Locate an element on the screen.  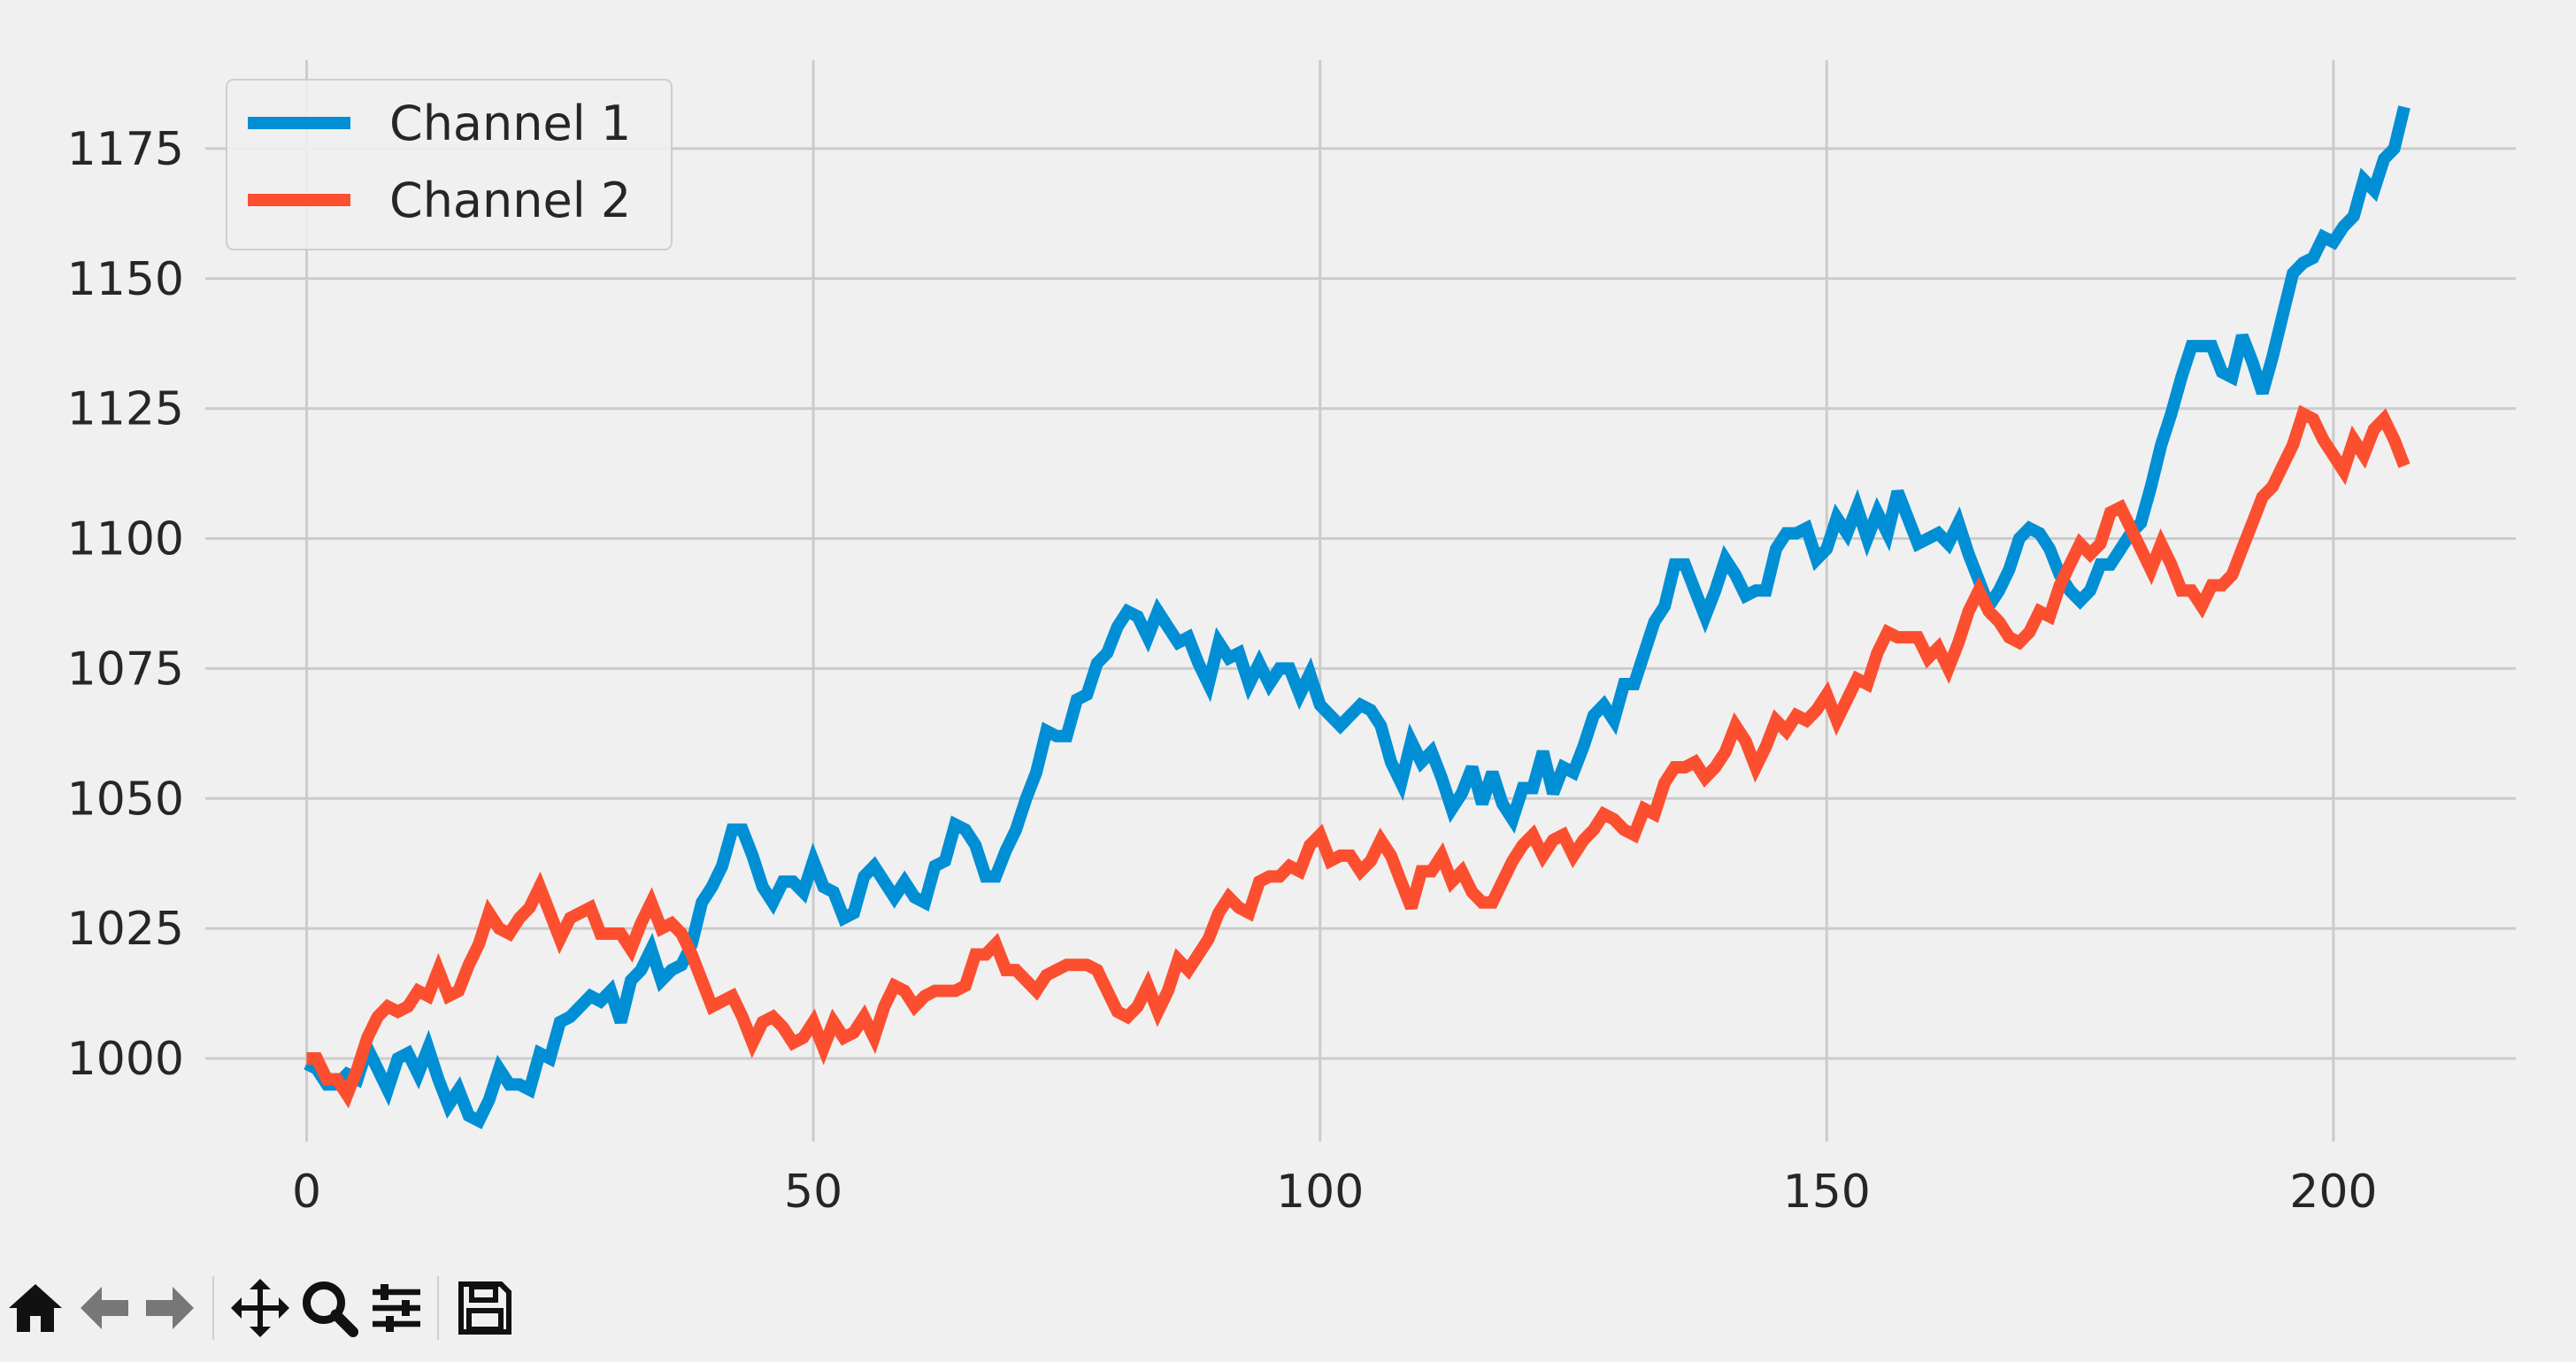
forward-button is located at coordinates (170, 1308).